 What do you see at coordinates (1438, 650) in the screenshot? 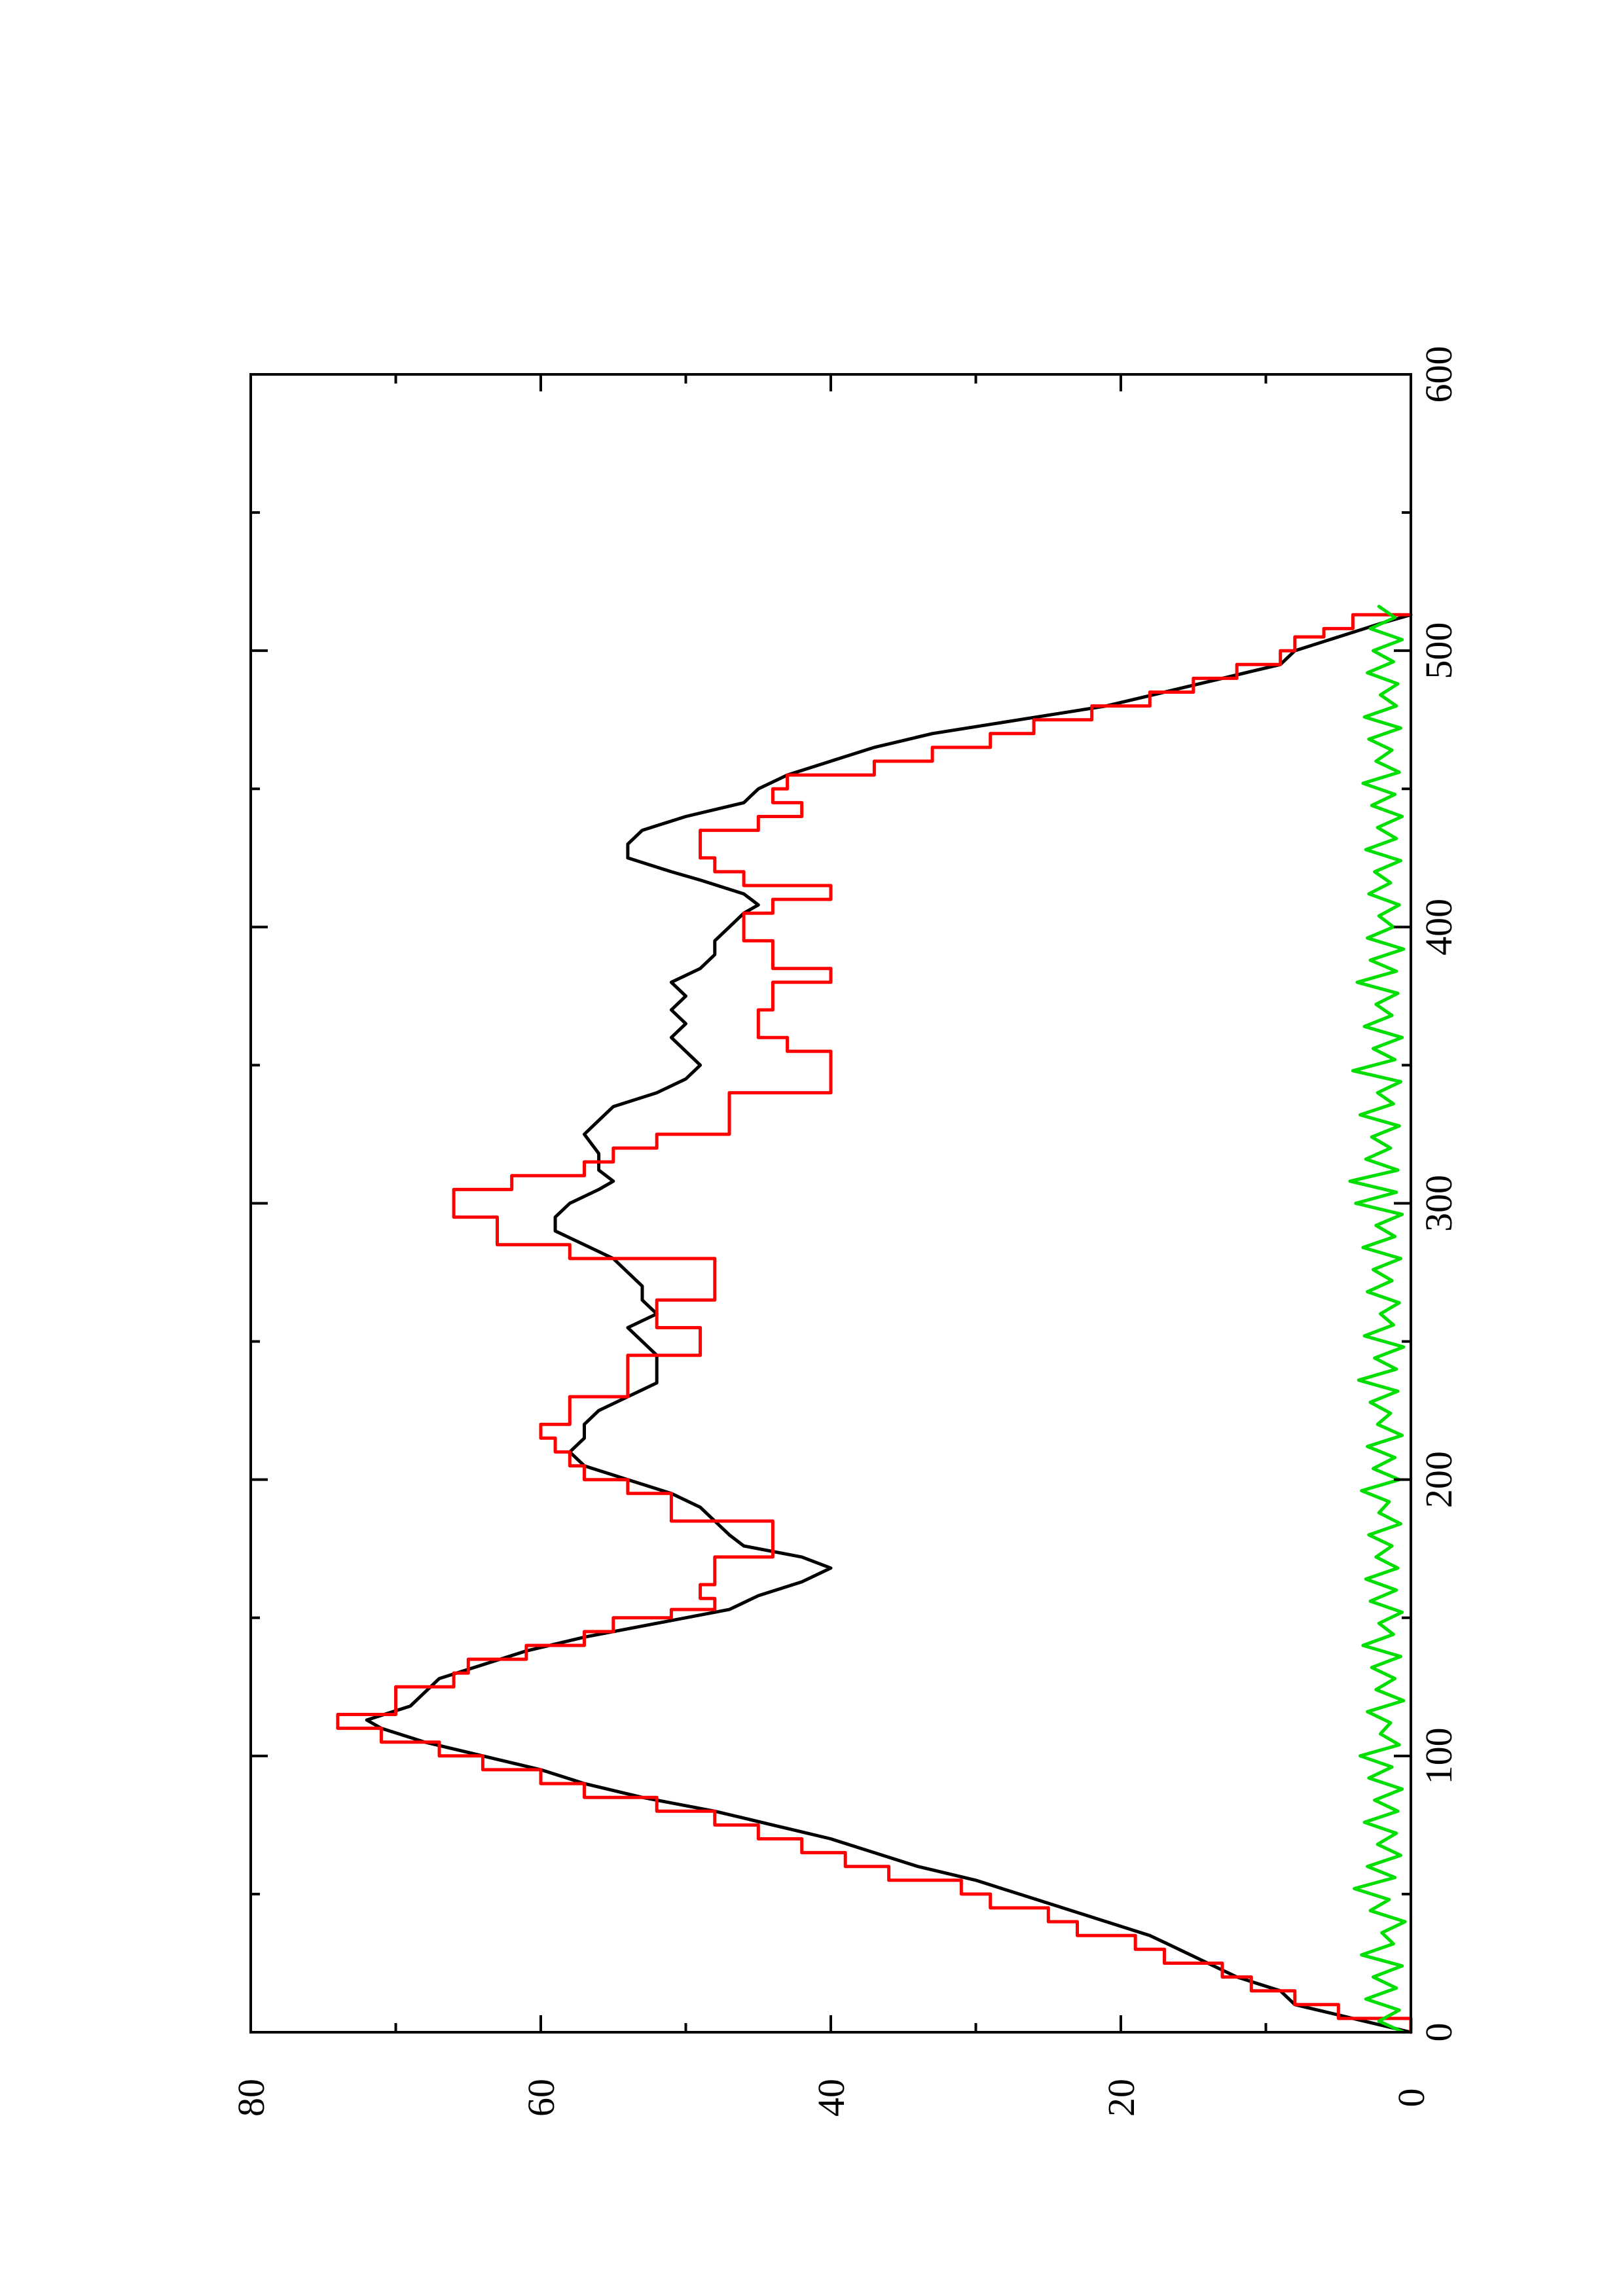
I see `x-tick-label: 500` at bounding box center [1438, 650].